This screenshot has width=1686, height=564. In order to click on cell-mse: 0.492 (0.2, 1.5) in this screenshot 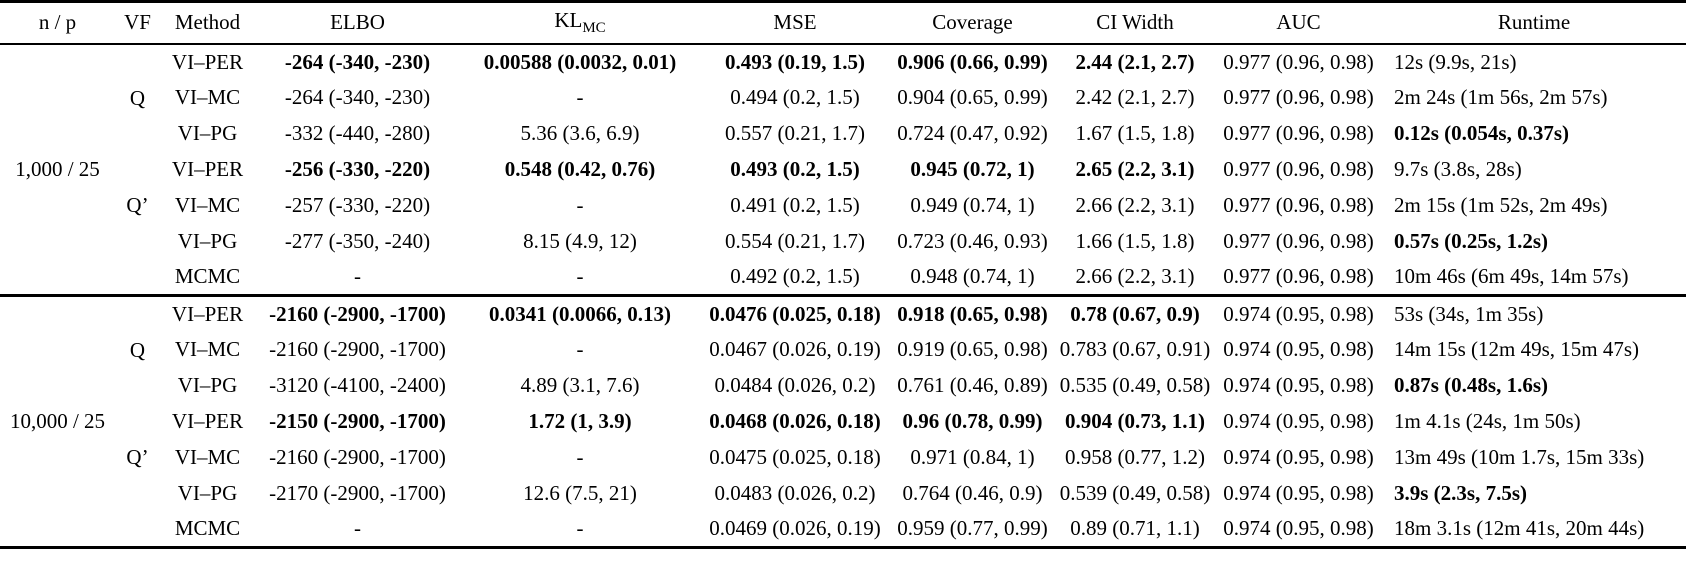, I will do `click(795, 276)`.